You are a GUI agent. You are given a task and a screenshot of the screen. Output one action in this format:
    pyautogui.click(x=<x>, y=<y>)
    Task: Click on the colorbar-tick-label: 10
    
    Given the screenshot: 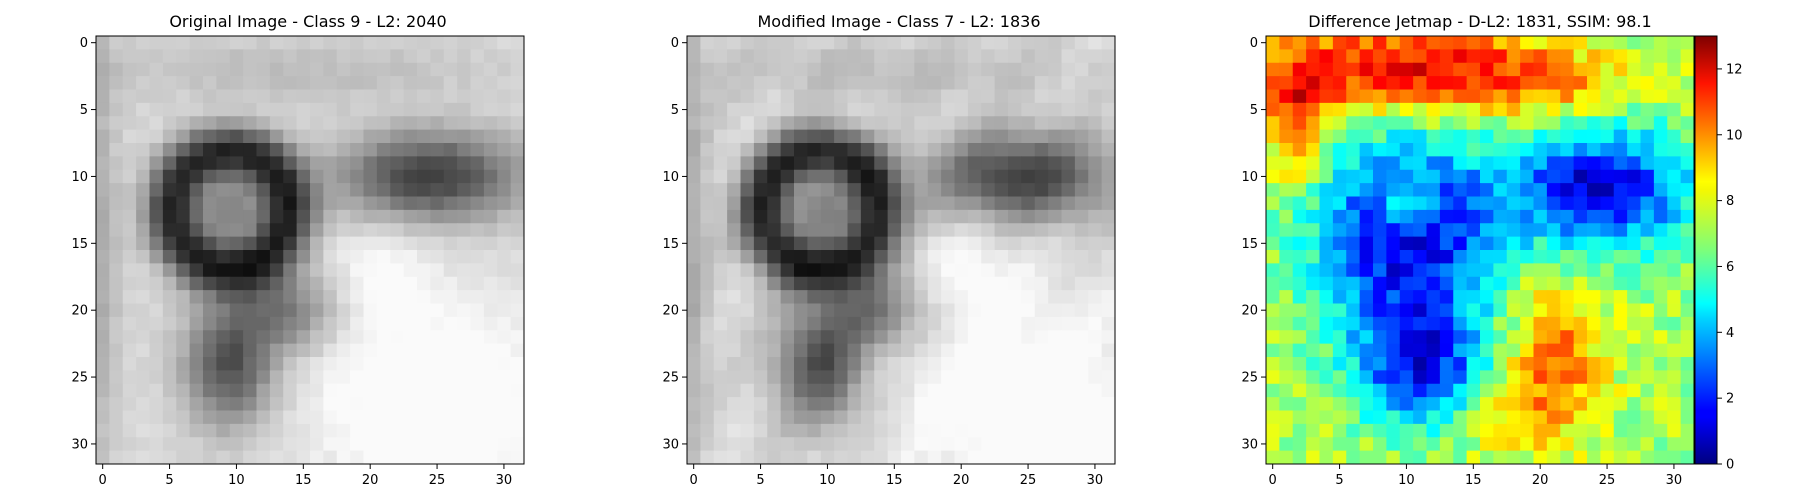 What is the action you would take?
    pyautogui.click(x=1734, y=135)
    